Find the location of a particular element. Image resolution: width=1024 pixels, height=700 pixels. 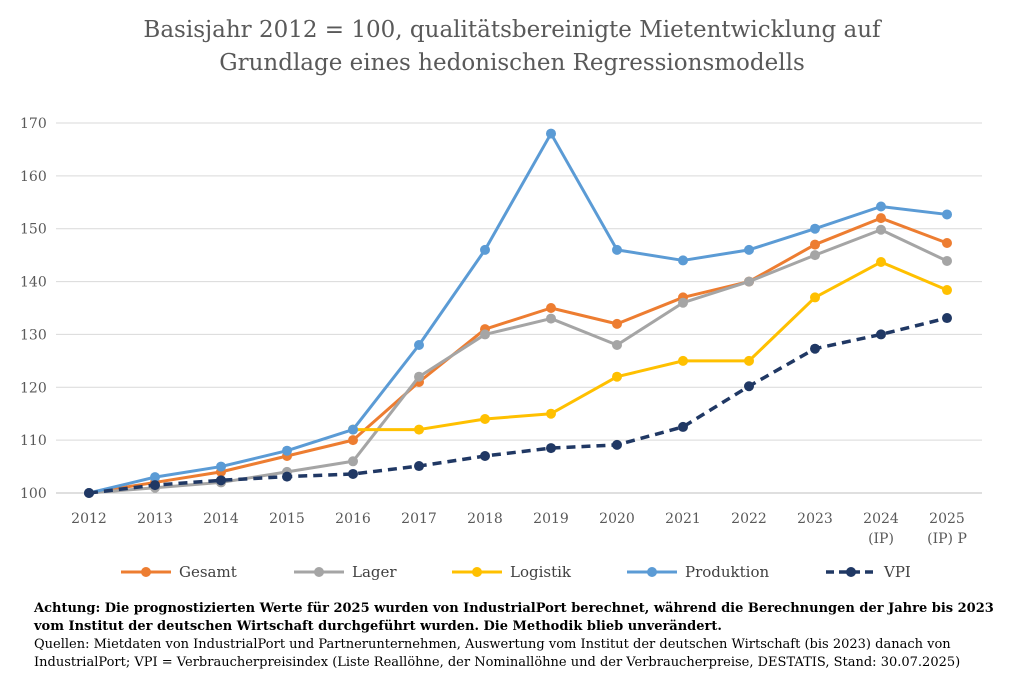

x-tick-label: 2013 is located at coordinates (155, 519).